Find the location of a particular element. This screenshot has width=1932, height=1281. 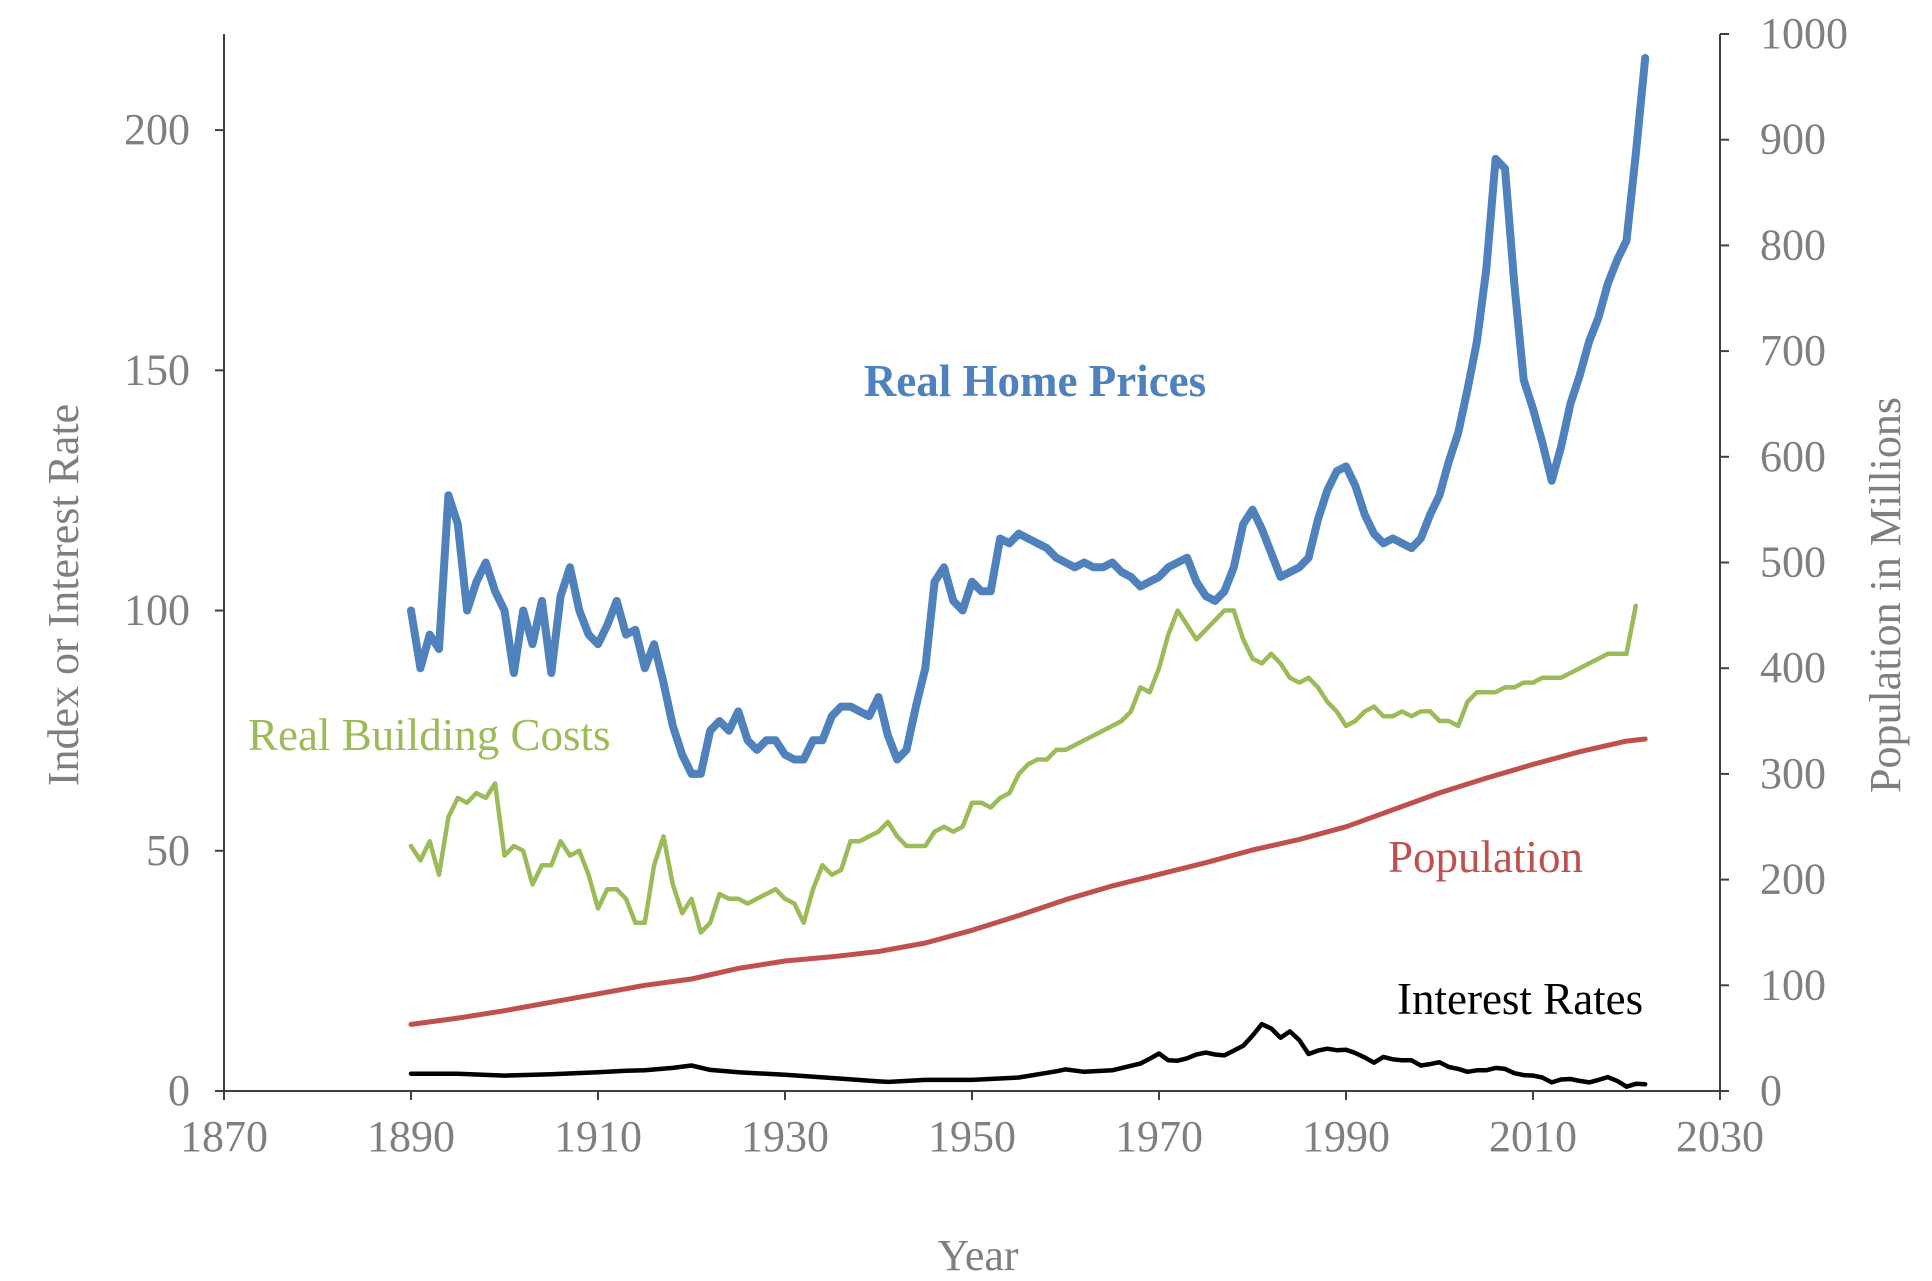

y2-tick-label: 700 is located at coordinates (1793, 350).